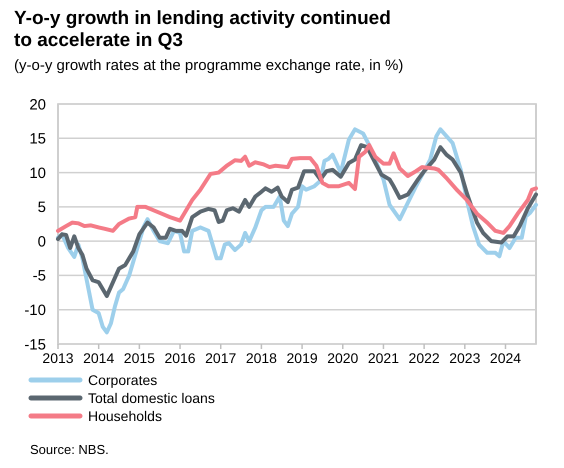 The image size is (564, 468). Describe the element at coordinates (37, 105) in the screenshot. I see `y-tick-label: 20` at that location.